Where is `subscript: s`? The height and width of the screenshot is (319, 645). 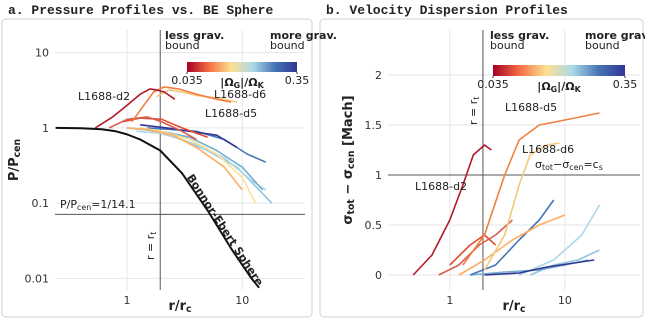
subscript: s is located at coordinates (601, 167).